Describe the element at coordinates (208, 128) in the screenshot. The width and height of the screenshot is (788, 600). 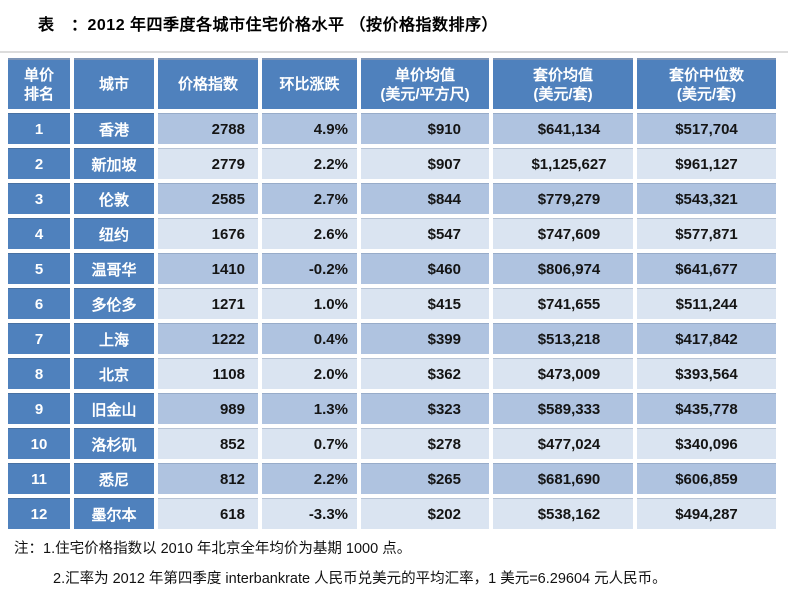
I see `price-index-cell: 2788` at that location.